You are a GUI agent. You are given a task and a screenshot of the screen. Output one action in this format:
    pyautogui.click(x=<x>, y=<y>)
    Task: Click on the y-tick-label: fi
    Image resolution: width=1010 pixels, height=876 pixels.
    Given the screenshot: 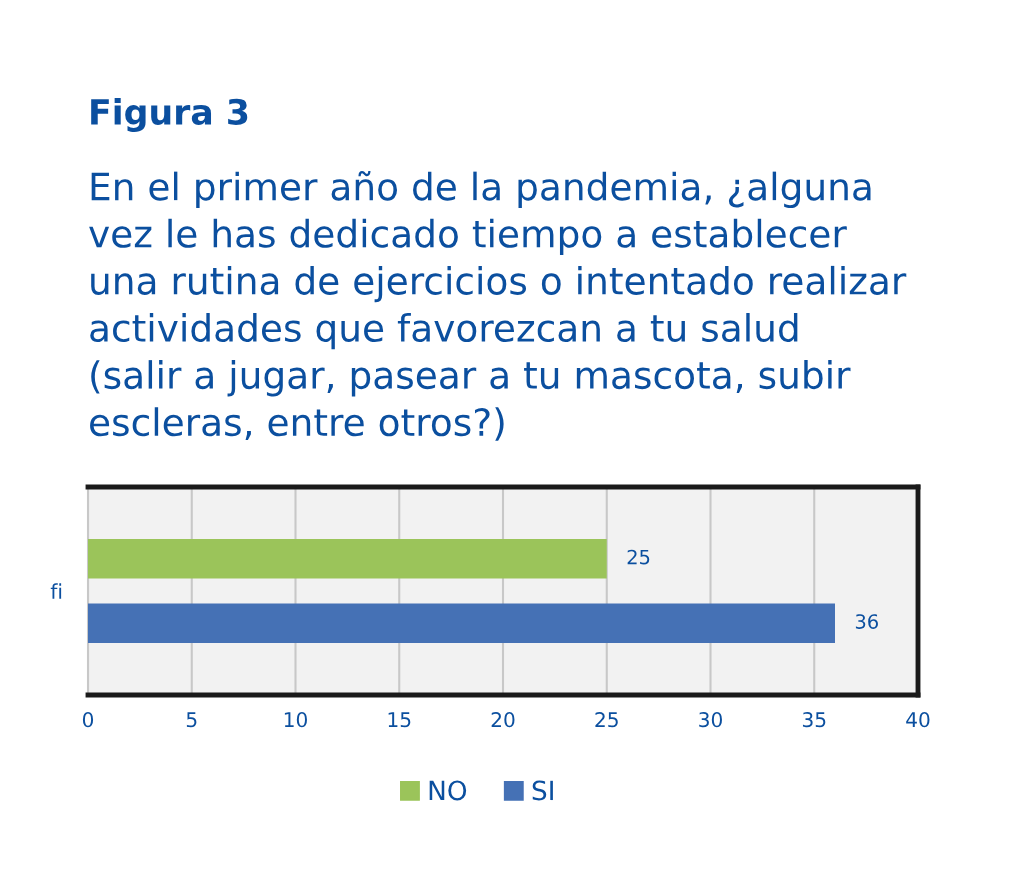 What is the action you would take?
    pyautogui.click(x=56, y=591)
    